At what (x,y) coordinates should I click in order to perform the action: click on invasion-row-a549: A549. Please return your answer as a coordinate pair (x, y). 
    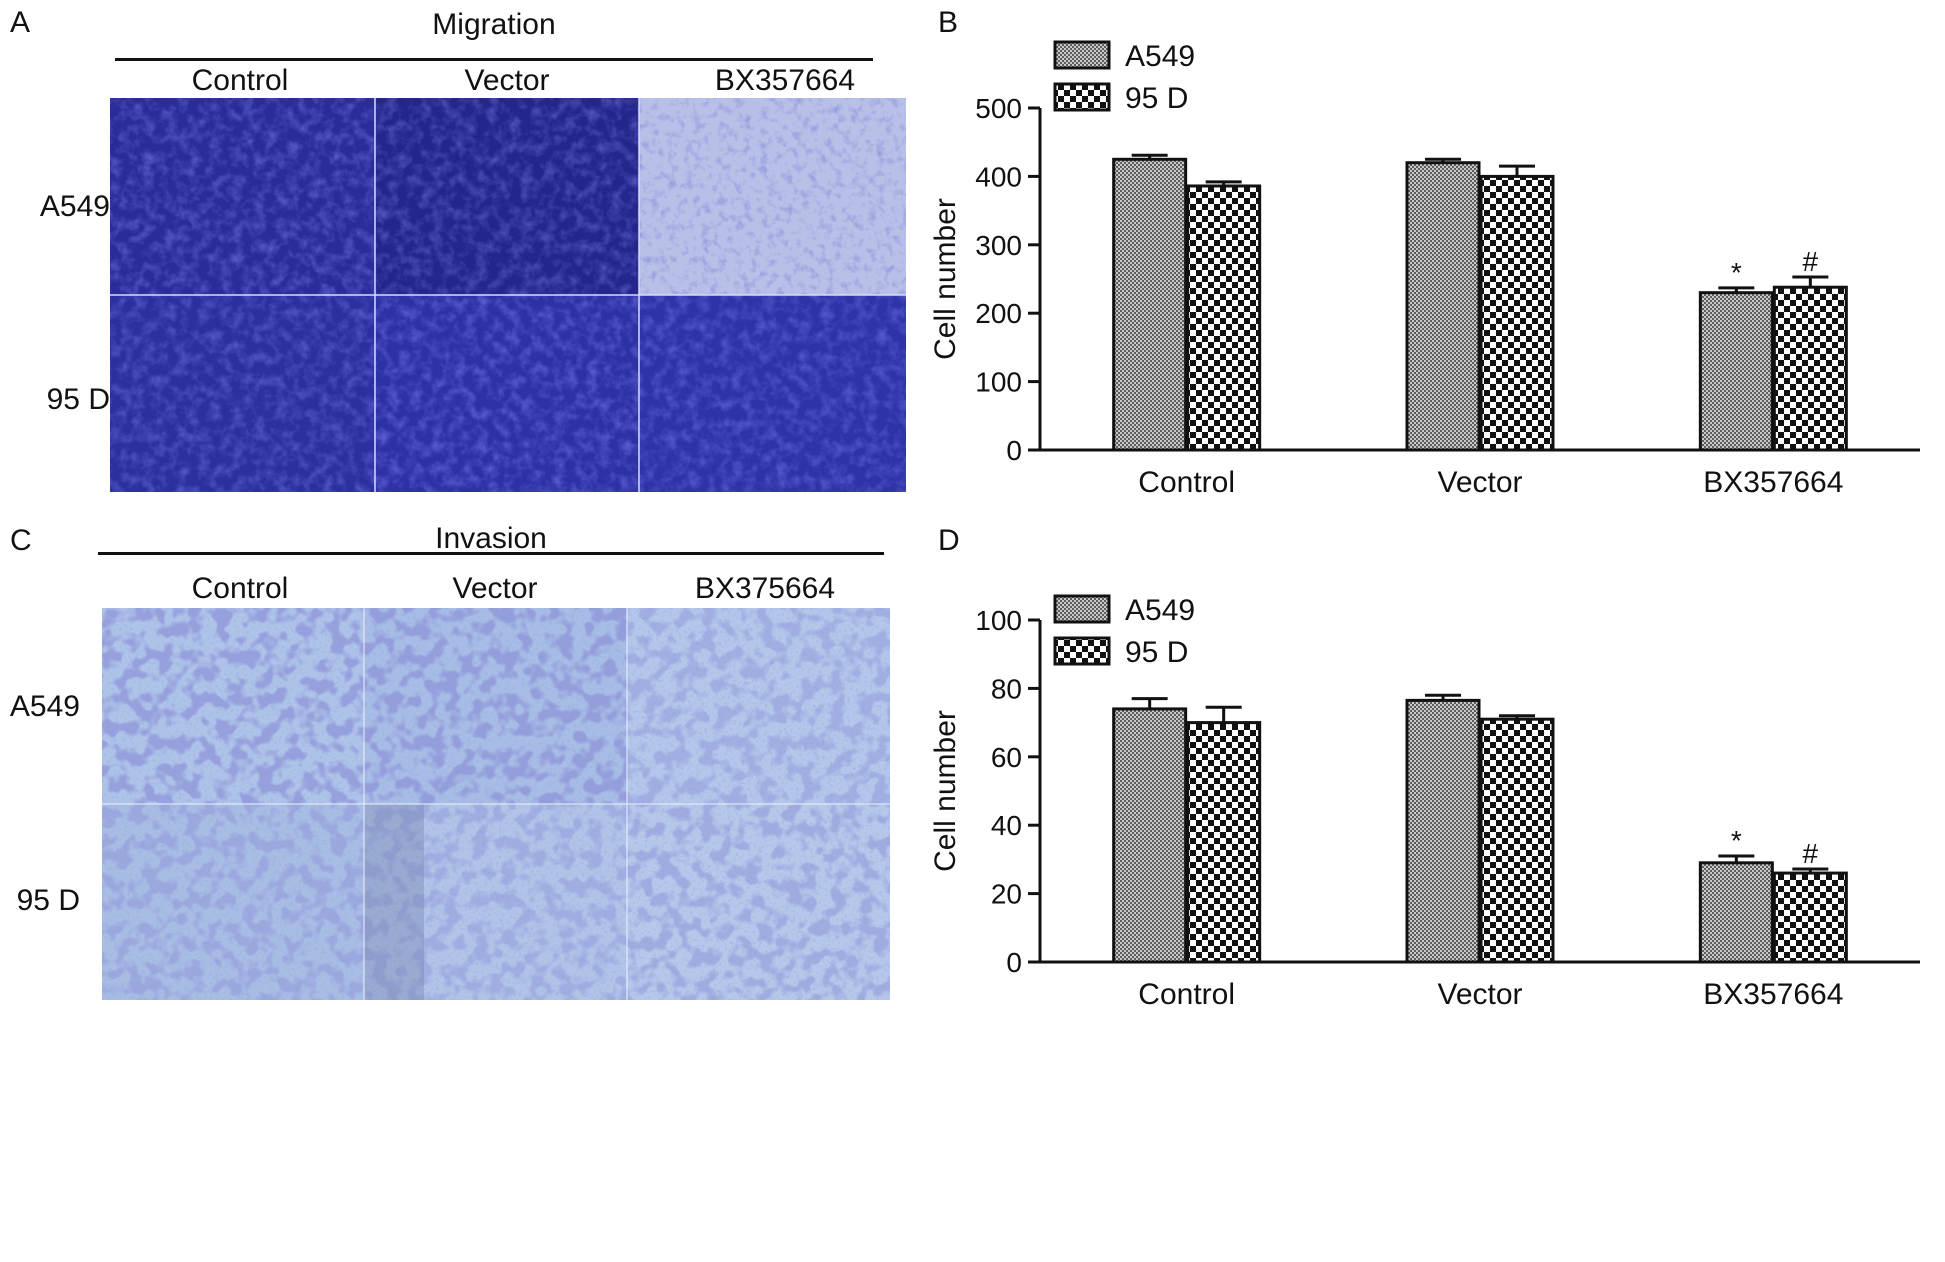
    Looking at the image, I should click on (44, 706).